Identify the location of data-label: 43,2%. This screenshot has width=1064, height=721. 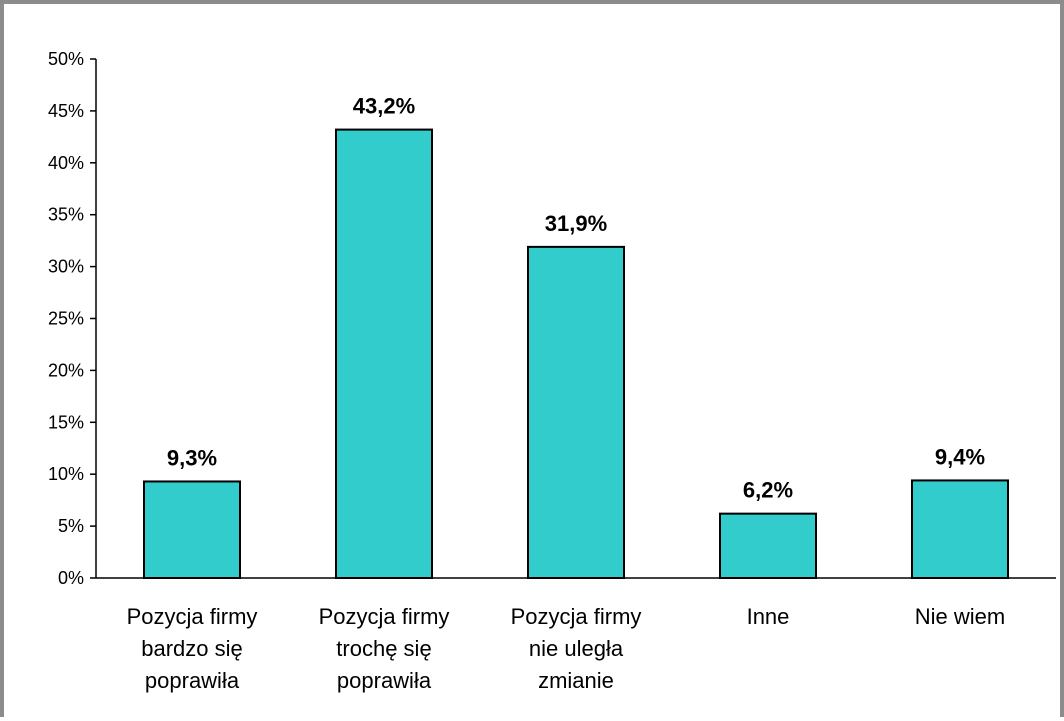
(384, 106).